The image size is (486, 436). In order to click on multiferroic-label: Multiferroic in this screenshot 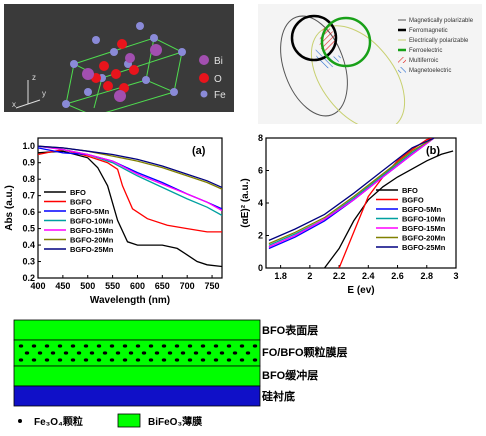, I will do `click(423, 61)`.